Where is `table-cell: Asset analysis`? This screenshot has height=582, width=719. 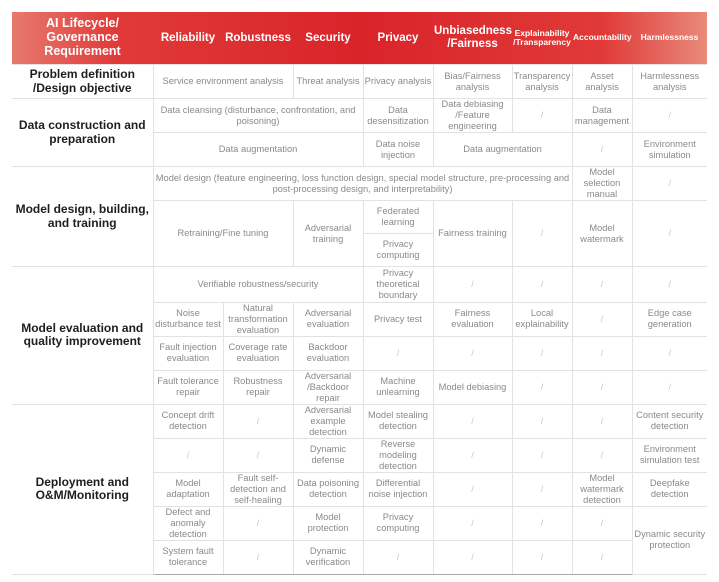 table-cell: Asset analysis is located at coordinates (602, 81).